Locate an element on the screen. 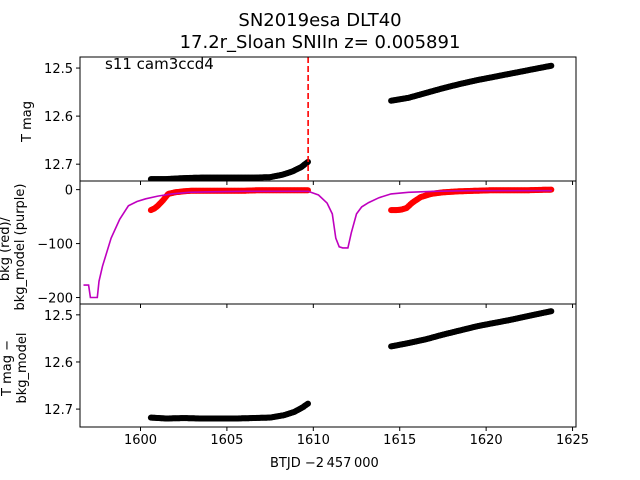 The width and height of the screenshot is (640, 480). y-tick-label: −200 is located at coordinates (55, 299).